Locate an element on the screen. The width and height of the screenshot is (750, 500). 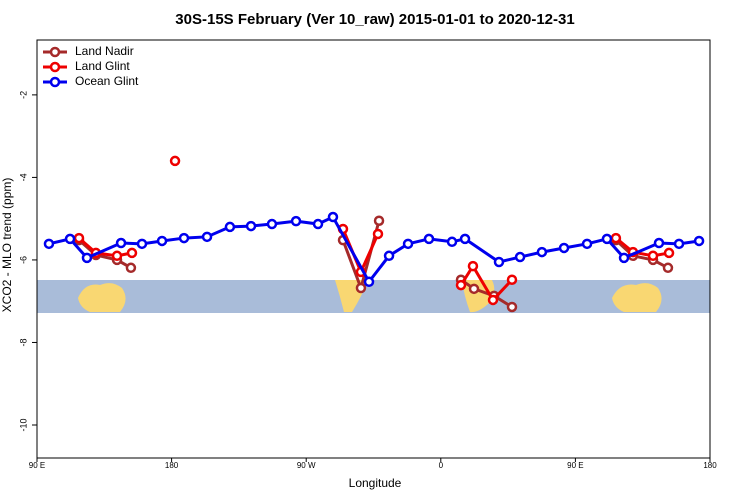
legend-label: Ocean Glint is located at coordinates (107, 81).